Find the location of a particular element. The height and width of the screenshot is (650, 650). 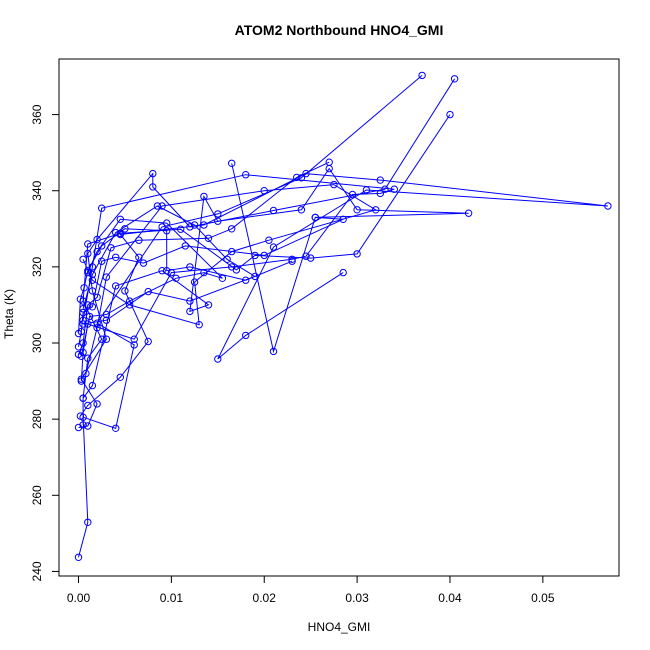

y-tick-label: 300 is located at coordinates (37, 343).